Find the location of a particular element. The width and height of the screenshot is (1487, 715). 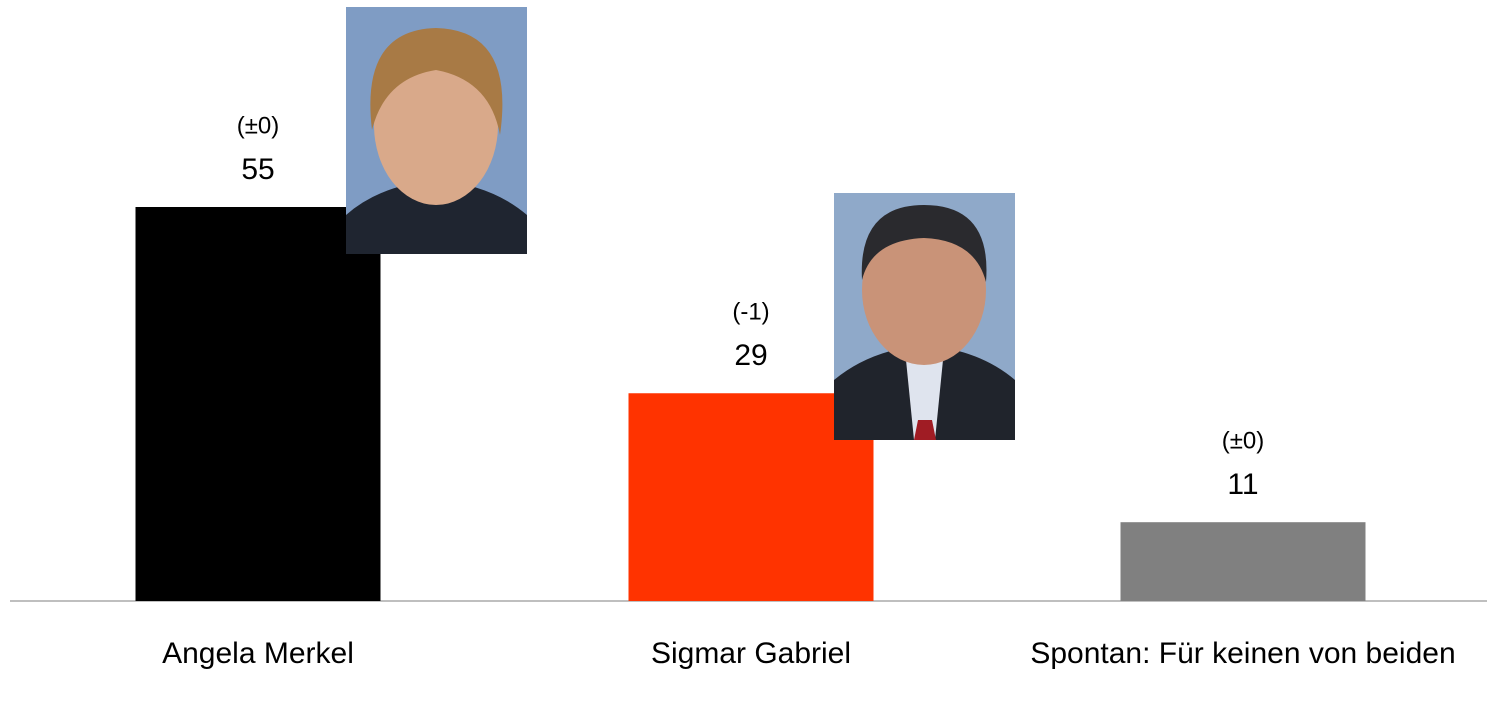

photo-gabriel is located at coordinates (924, 316).